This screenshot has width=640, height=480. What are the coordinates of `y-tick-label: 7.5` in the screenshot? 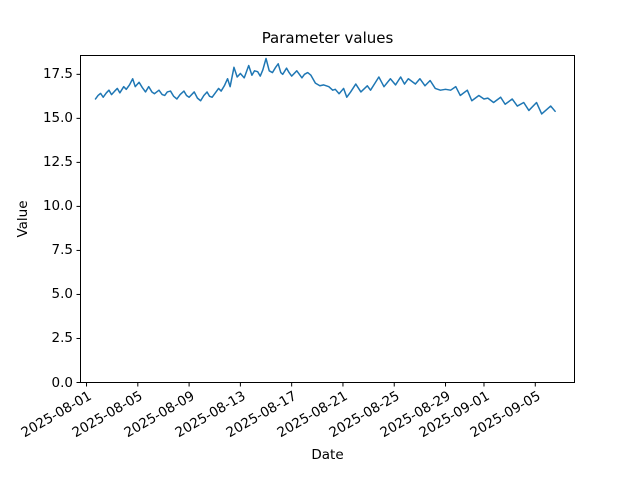 It's located at (62, 250).